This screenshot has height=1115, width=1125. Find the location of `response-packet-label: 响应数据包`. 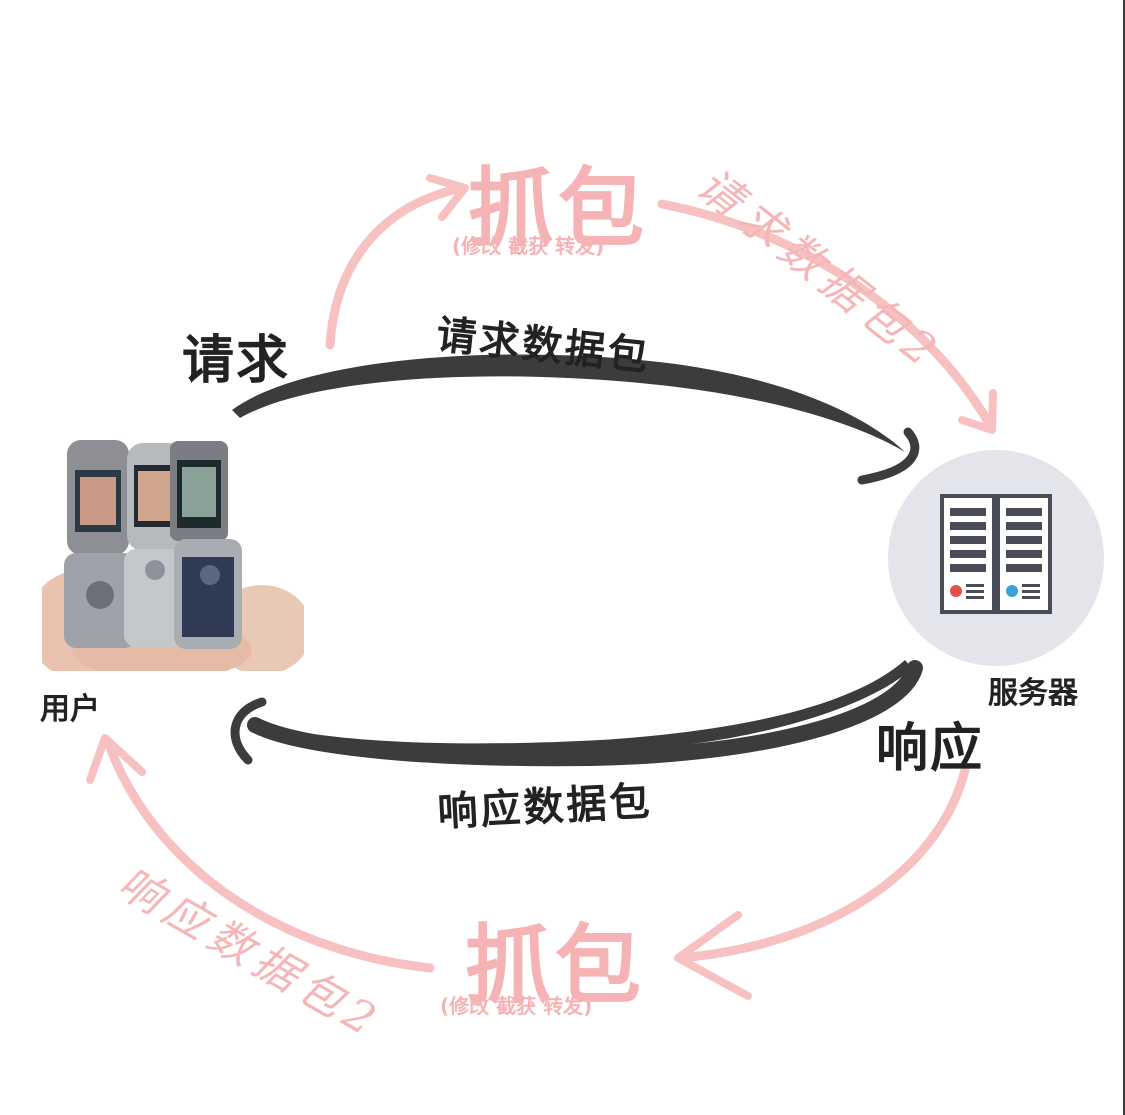

response-packet-label: 响应数据包 is located at coordinates (545, 807).